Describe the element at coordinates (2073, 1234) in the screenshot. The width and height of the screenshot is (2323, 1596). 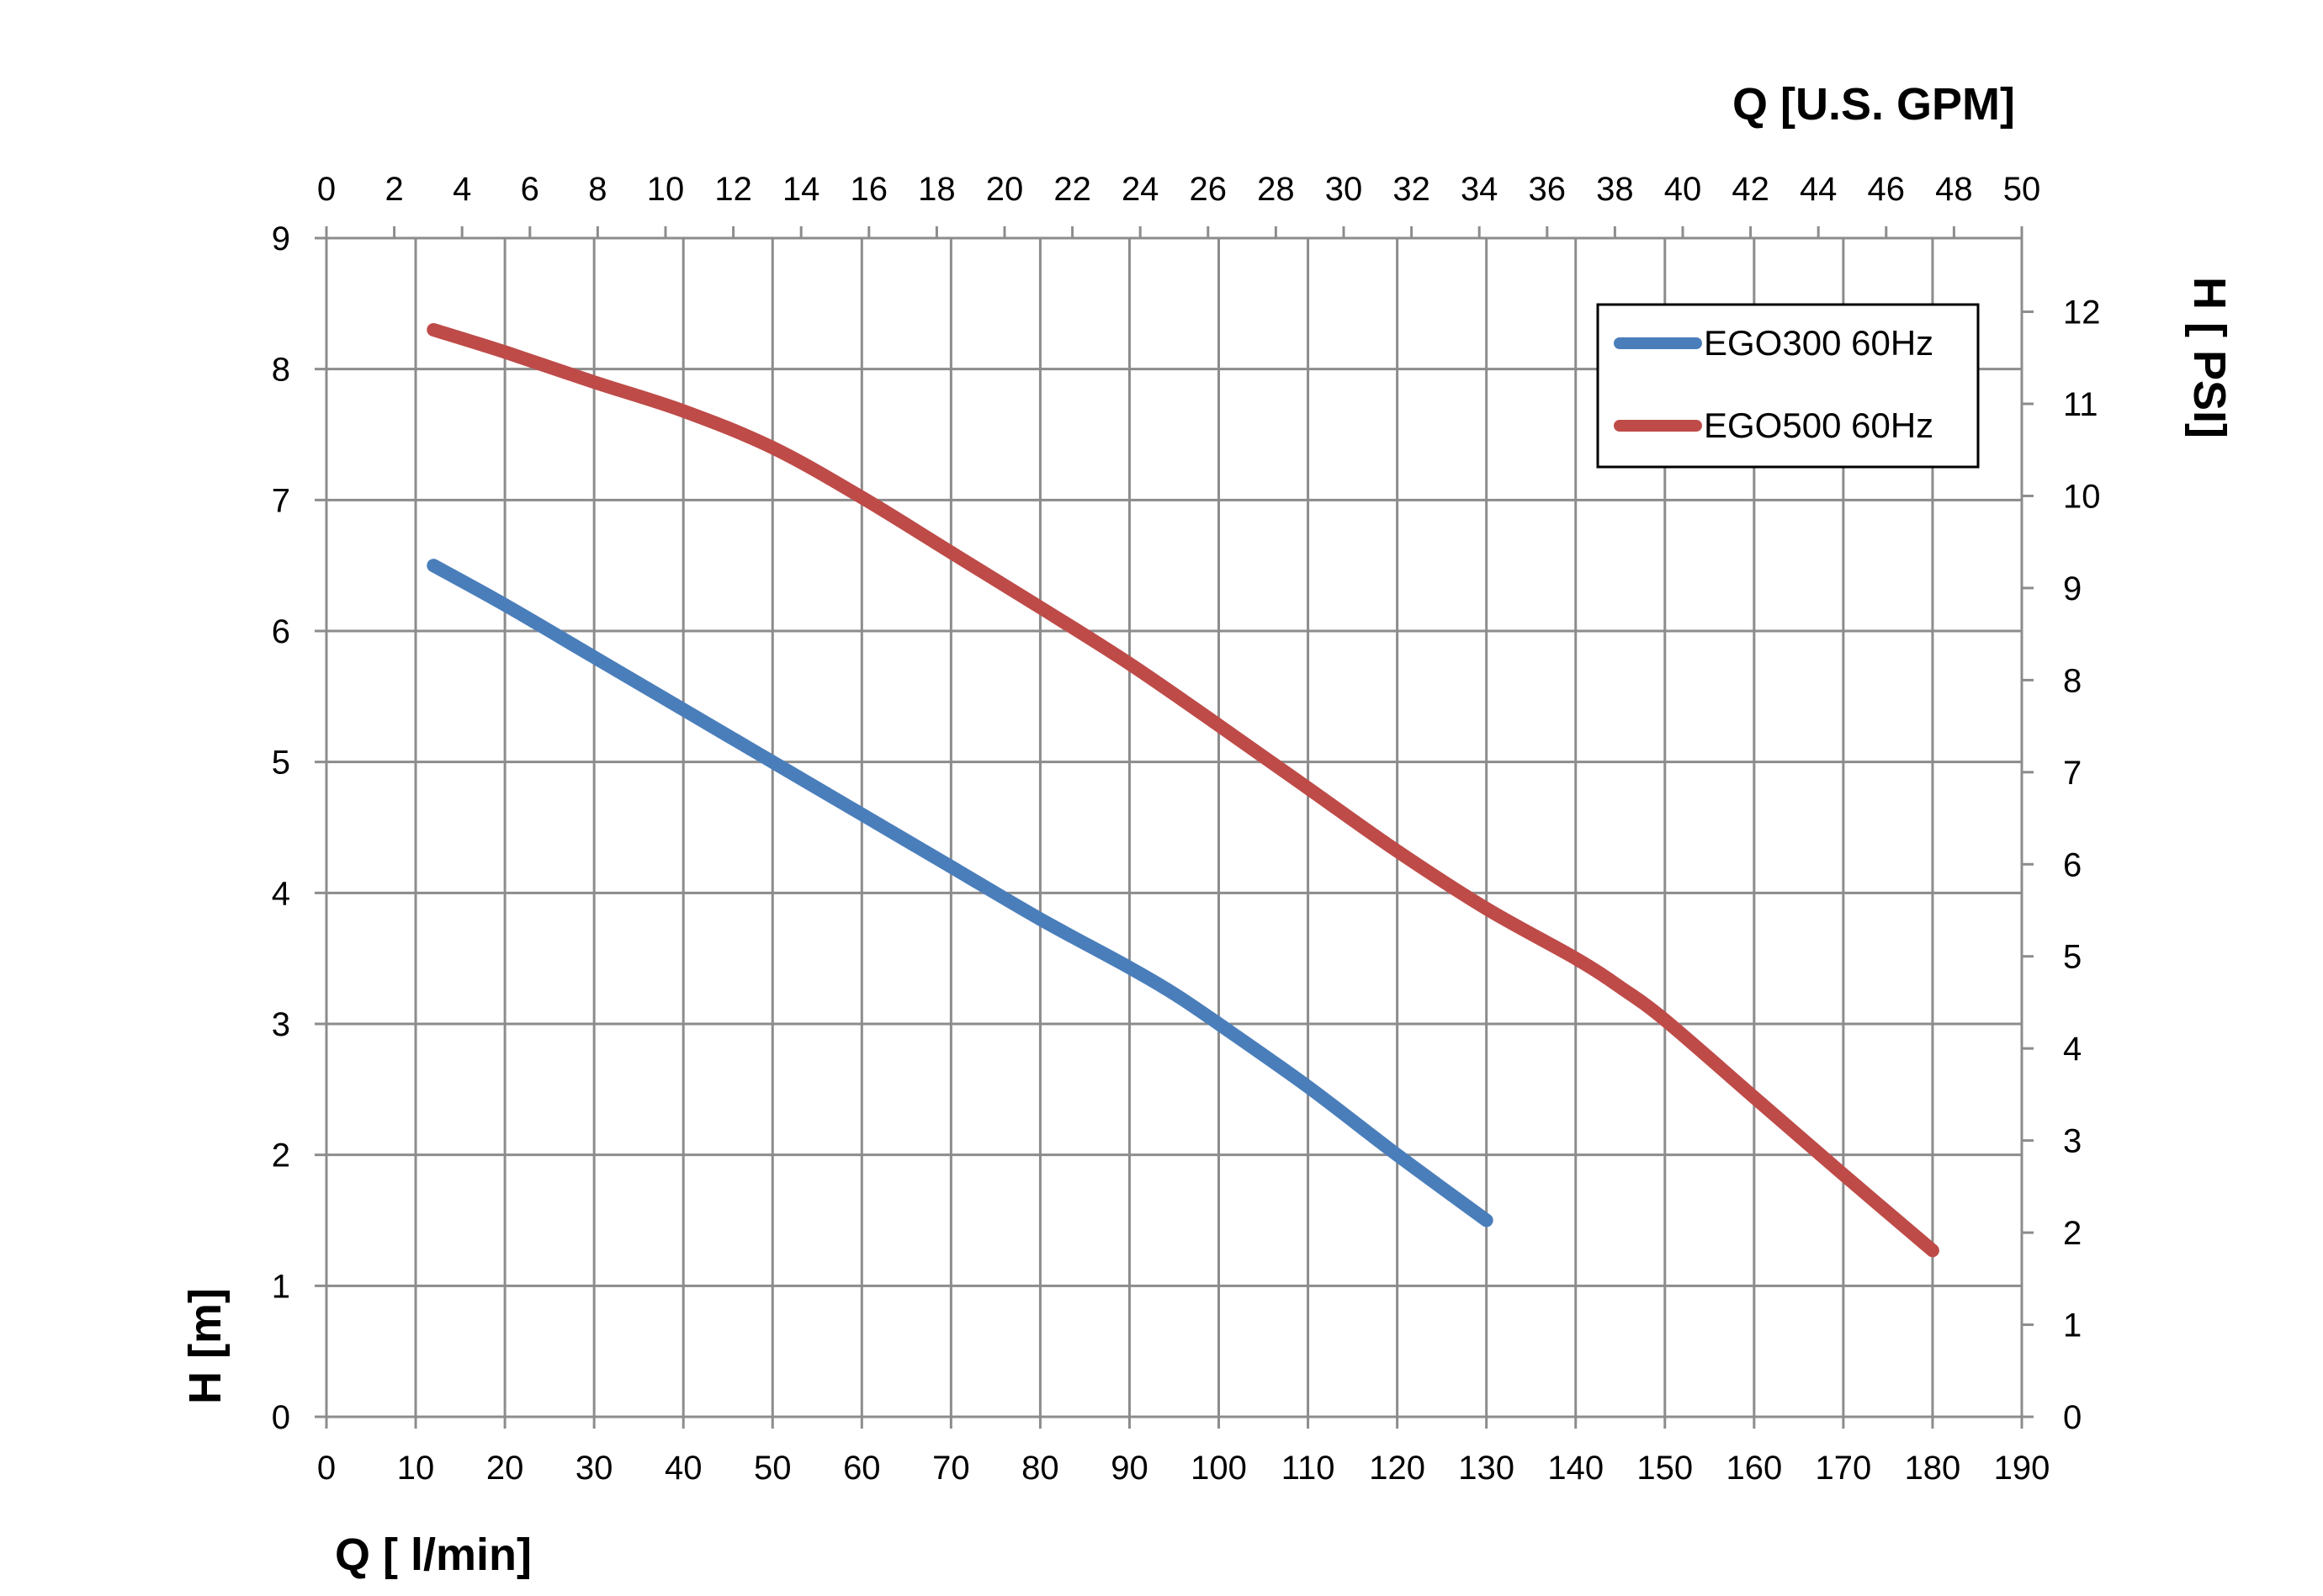
I see `y2-tick-label: 2` at that location.